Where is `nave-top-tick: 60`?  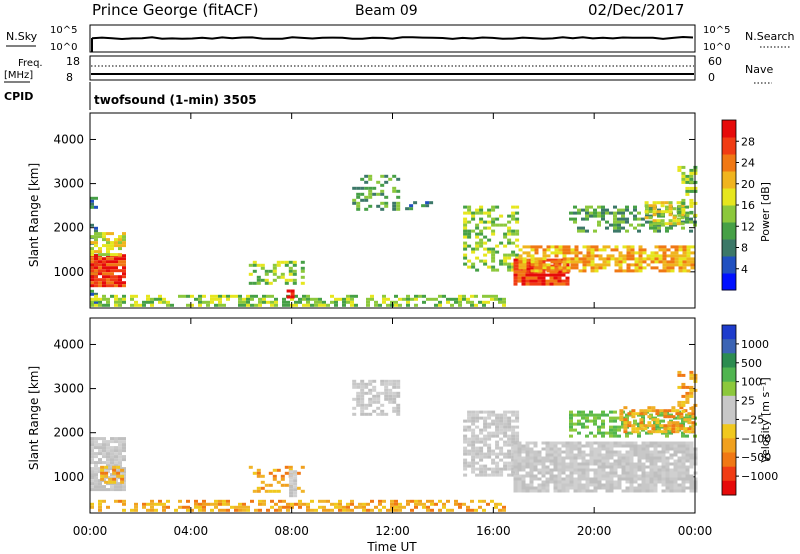
nave-top-tick: 60 is located at coordinates (715, 61).